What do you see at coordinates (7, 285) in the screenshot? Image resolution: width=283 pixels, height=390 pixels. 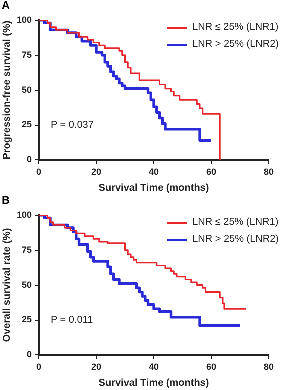 I see `y-axis-title: Overall survival rate (%)` at bounding box center [7, 285].